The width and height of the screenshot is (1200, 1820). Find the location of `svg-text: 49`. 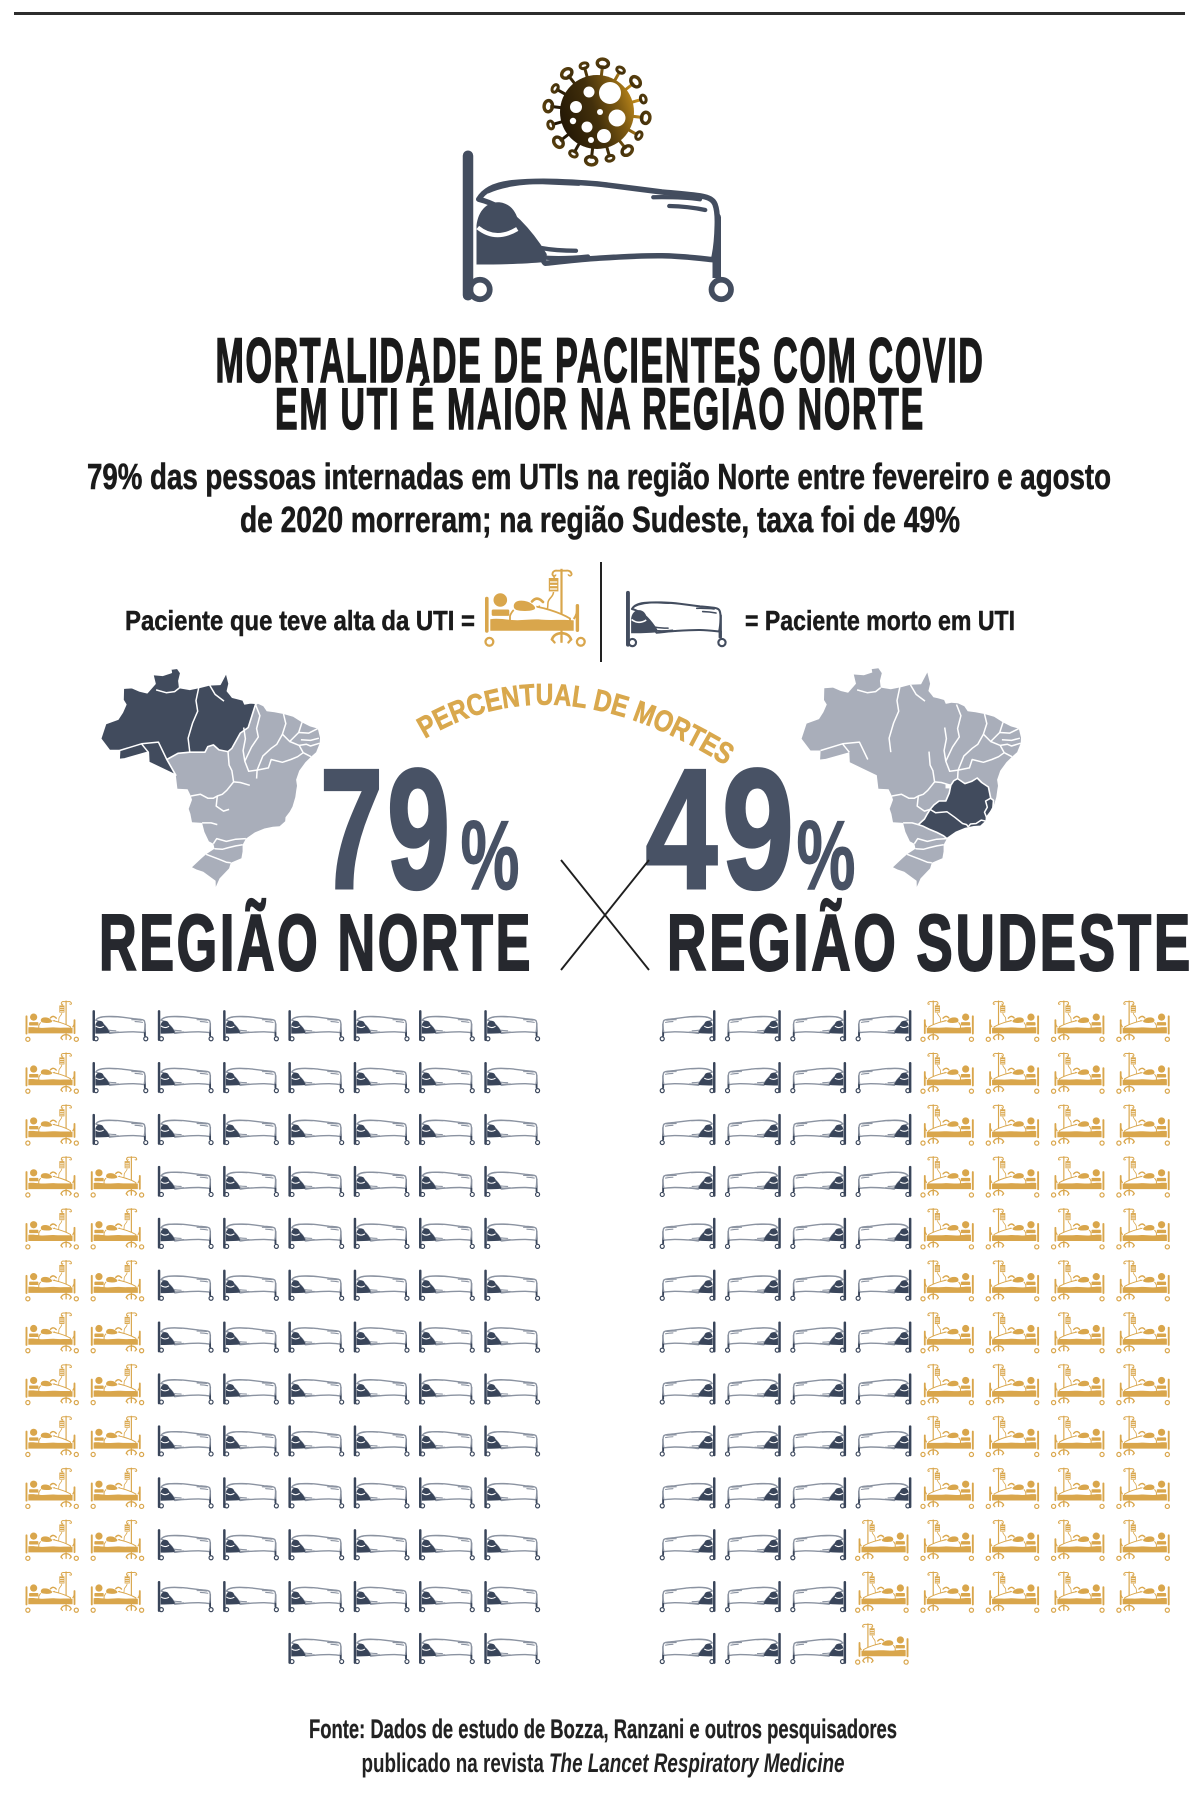

svg-text: 49 is located at coordinates (722, 829).